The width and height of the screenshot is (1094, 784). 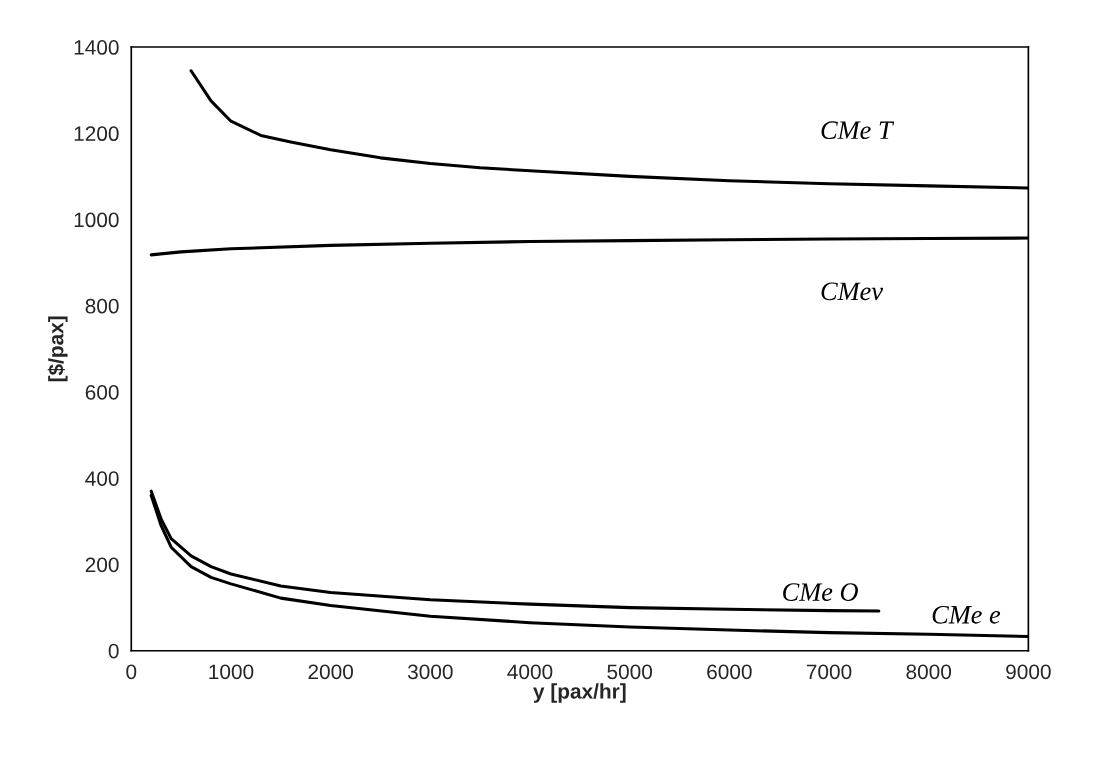 What do you see at coordinates (966, 614) in the screenshot?
I see `series-label: CMe e` at bounding box center [966, 614].